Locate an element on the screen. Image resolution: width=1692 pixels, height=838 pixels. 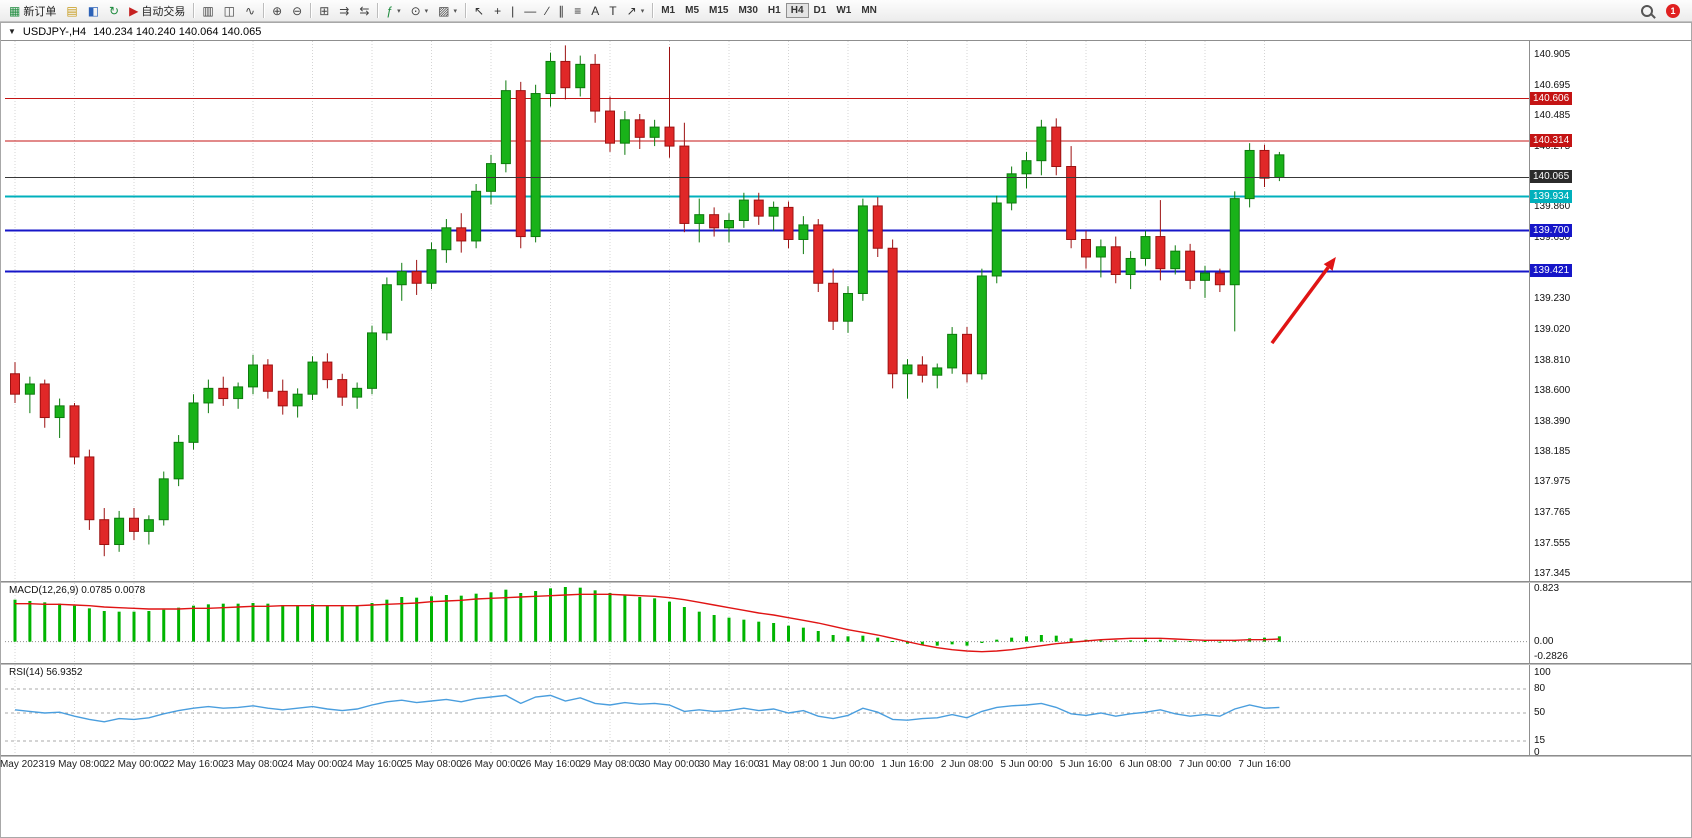
open-charts-button: ◧ is located at coordinates (93, 11).